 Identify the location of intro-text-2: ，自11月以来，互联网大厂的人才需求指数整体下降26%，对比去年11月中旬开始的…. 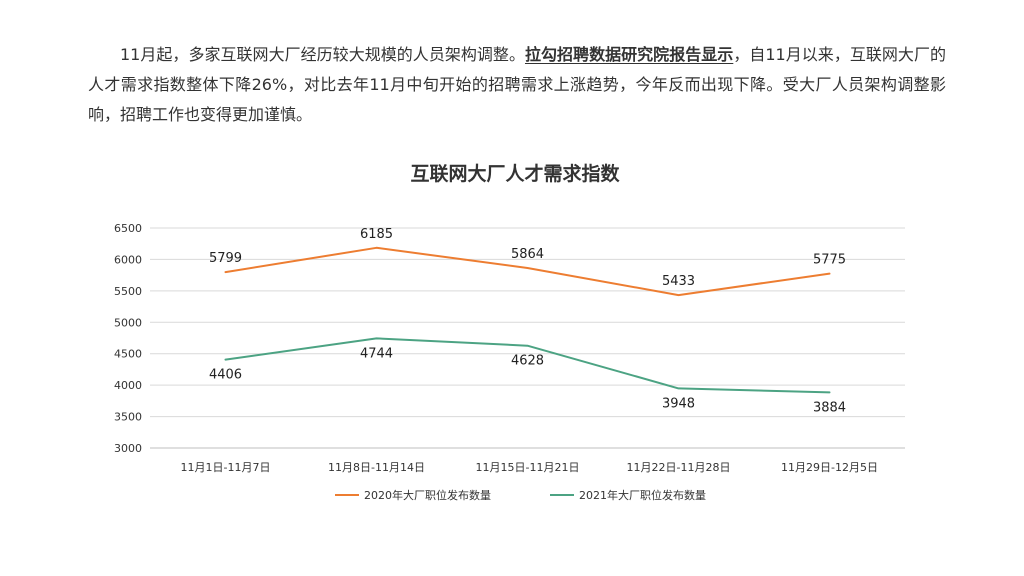
(517, 84).